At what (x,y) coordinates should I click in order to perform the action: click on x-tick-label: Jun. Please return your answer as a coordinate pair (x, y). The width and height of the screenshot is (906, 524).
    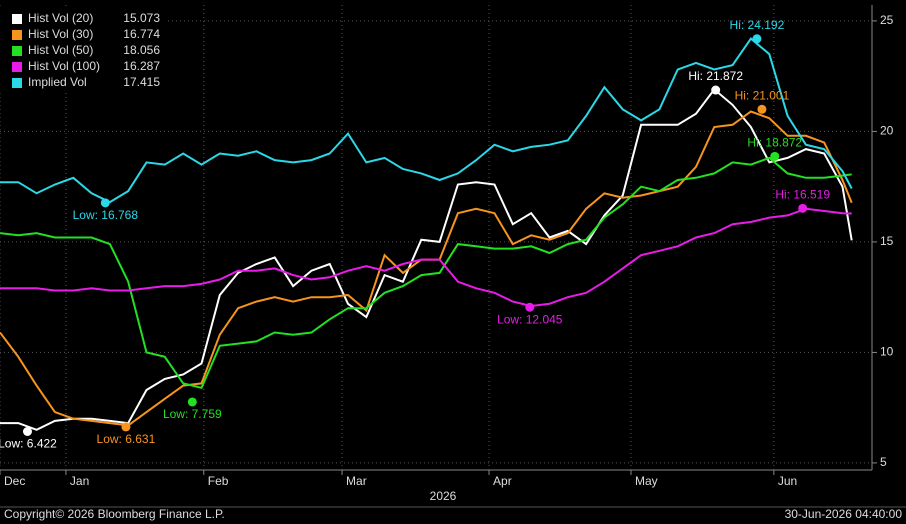
    Looking at the image, I should click on (787, 481).